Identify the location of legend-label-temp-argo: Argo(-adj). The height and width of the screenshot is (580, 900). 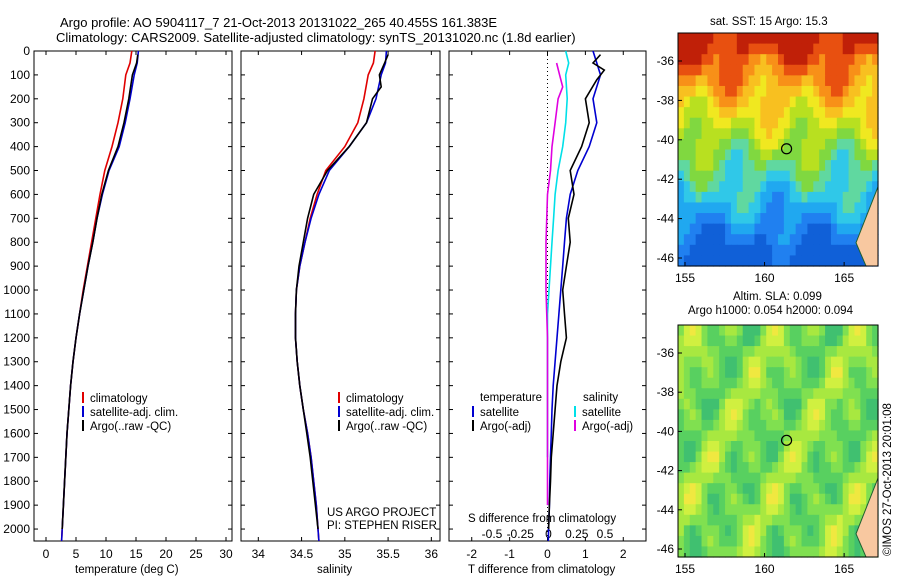
(506, 427).